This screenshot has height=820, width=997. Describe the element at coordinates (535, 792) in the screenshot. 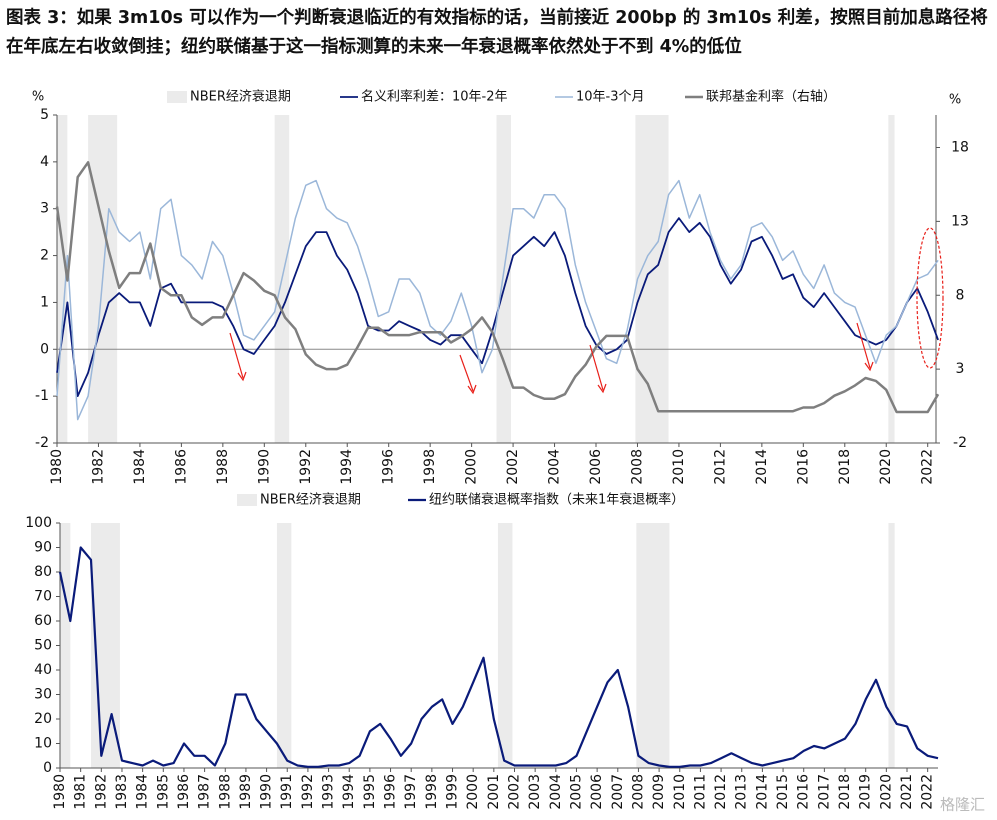

I see `x-tick-label: 2003` at that location.